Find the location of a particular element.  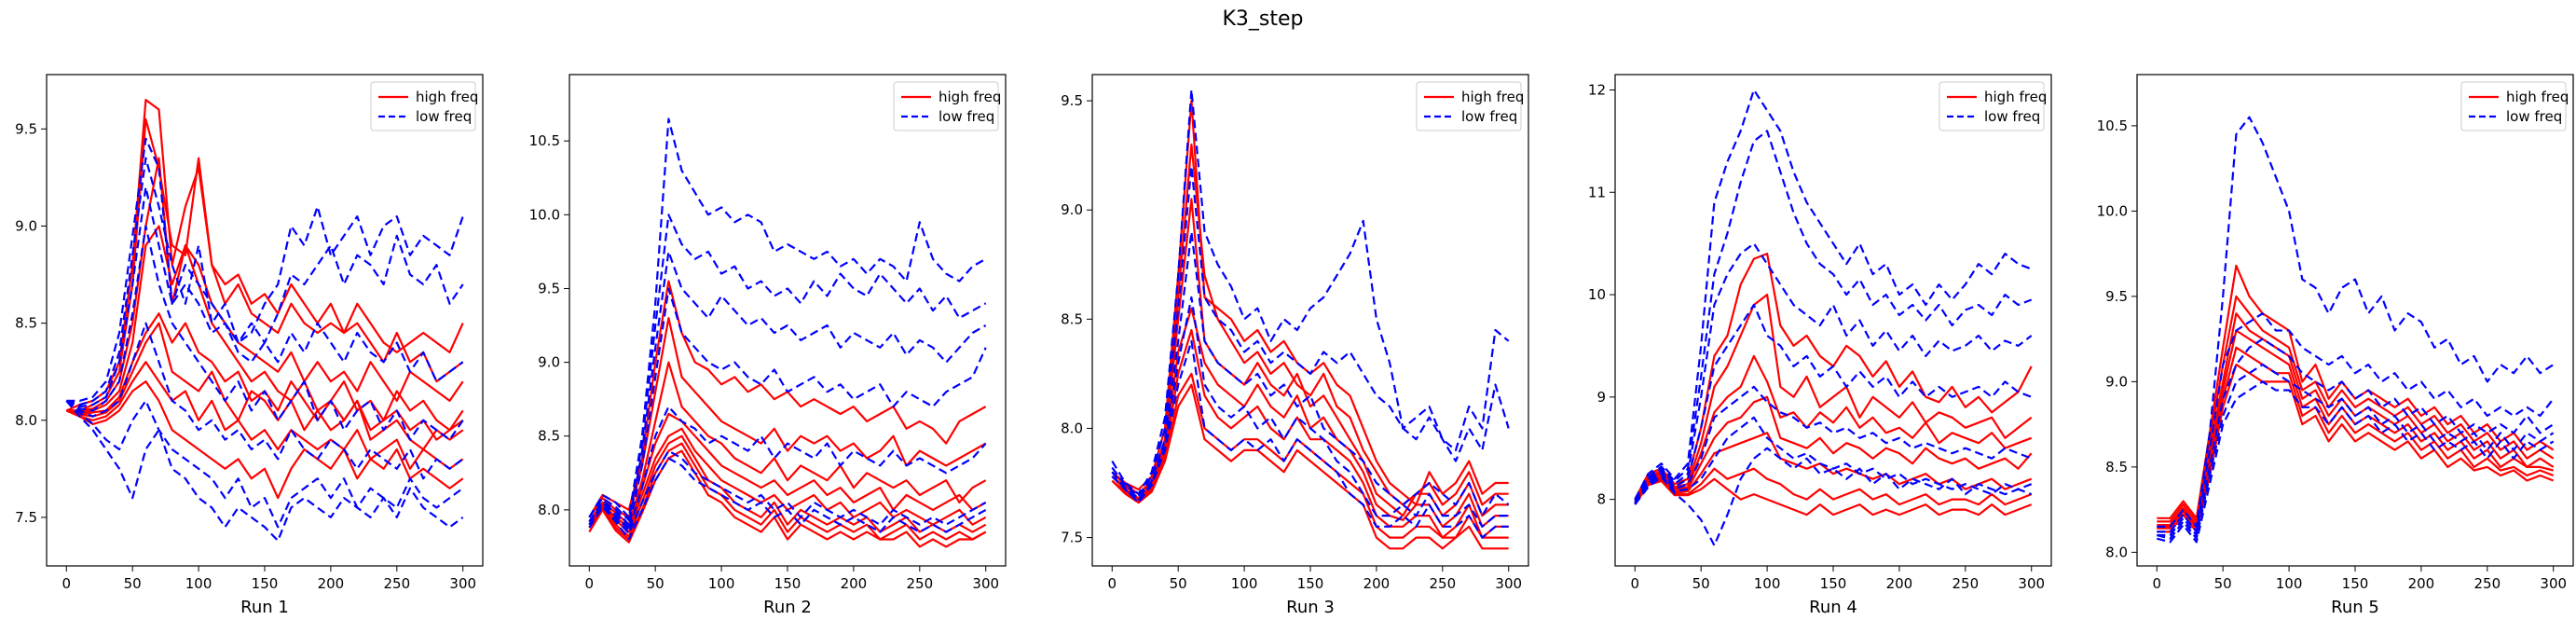

x-axis-label: Run 5 is located at coordinates (2355, 607).